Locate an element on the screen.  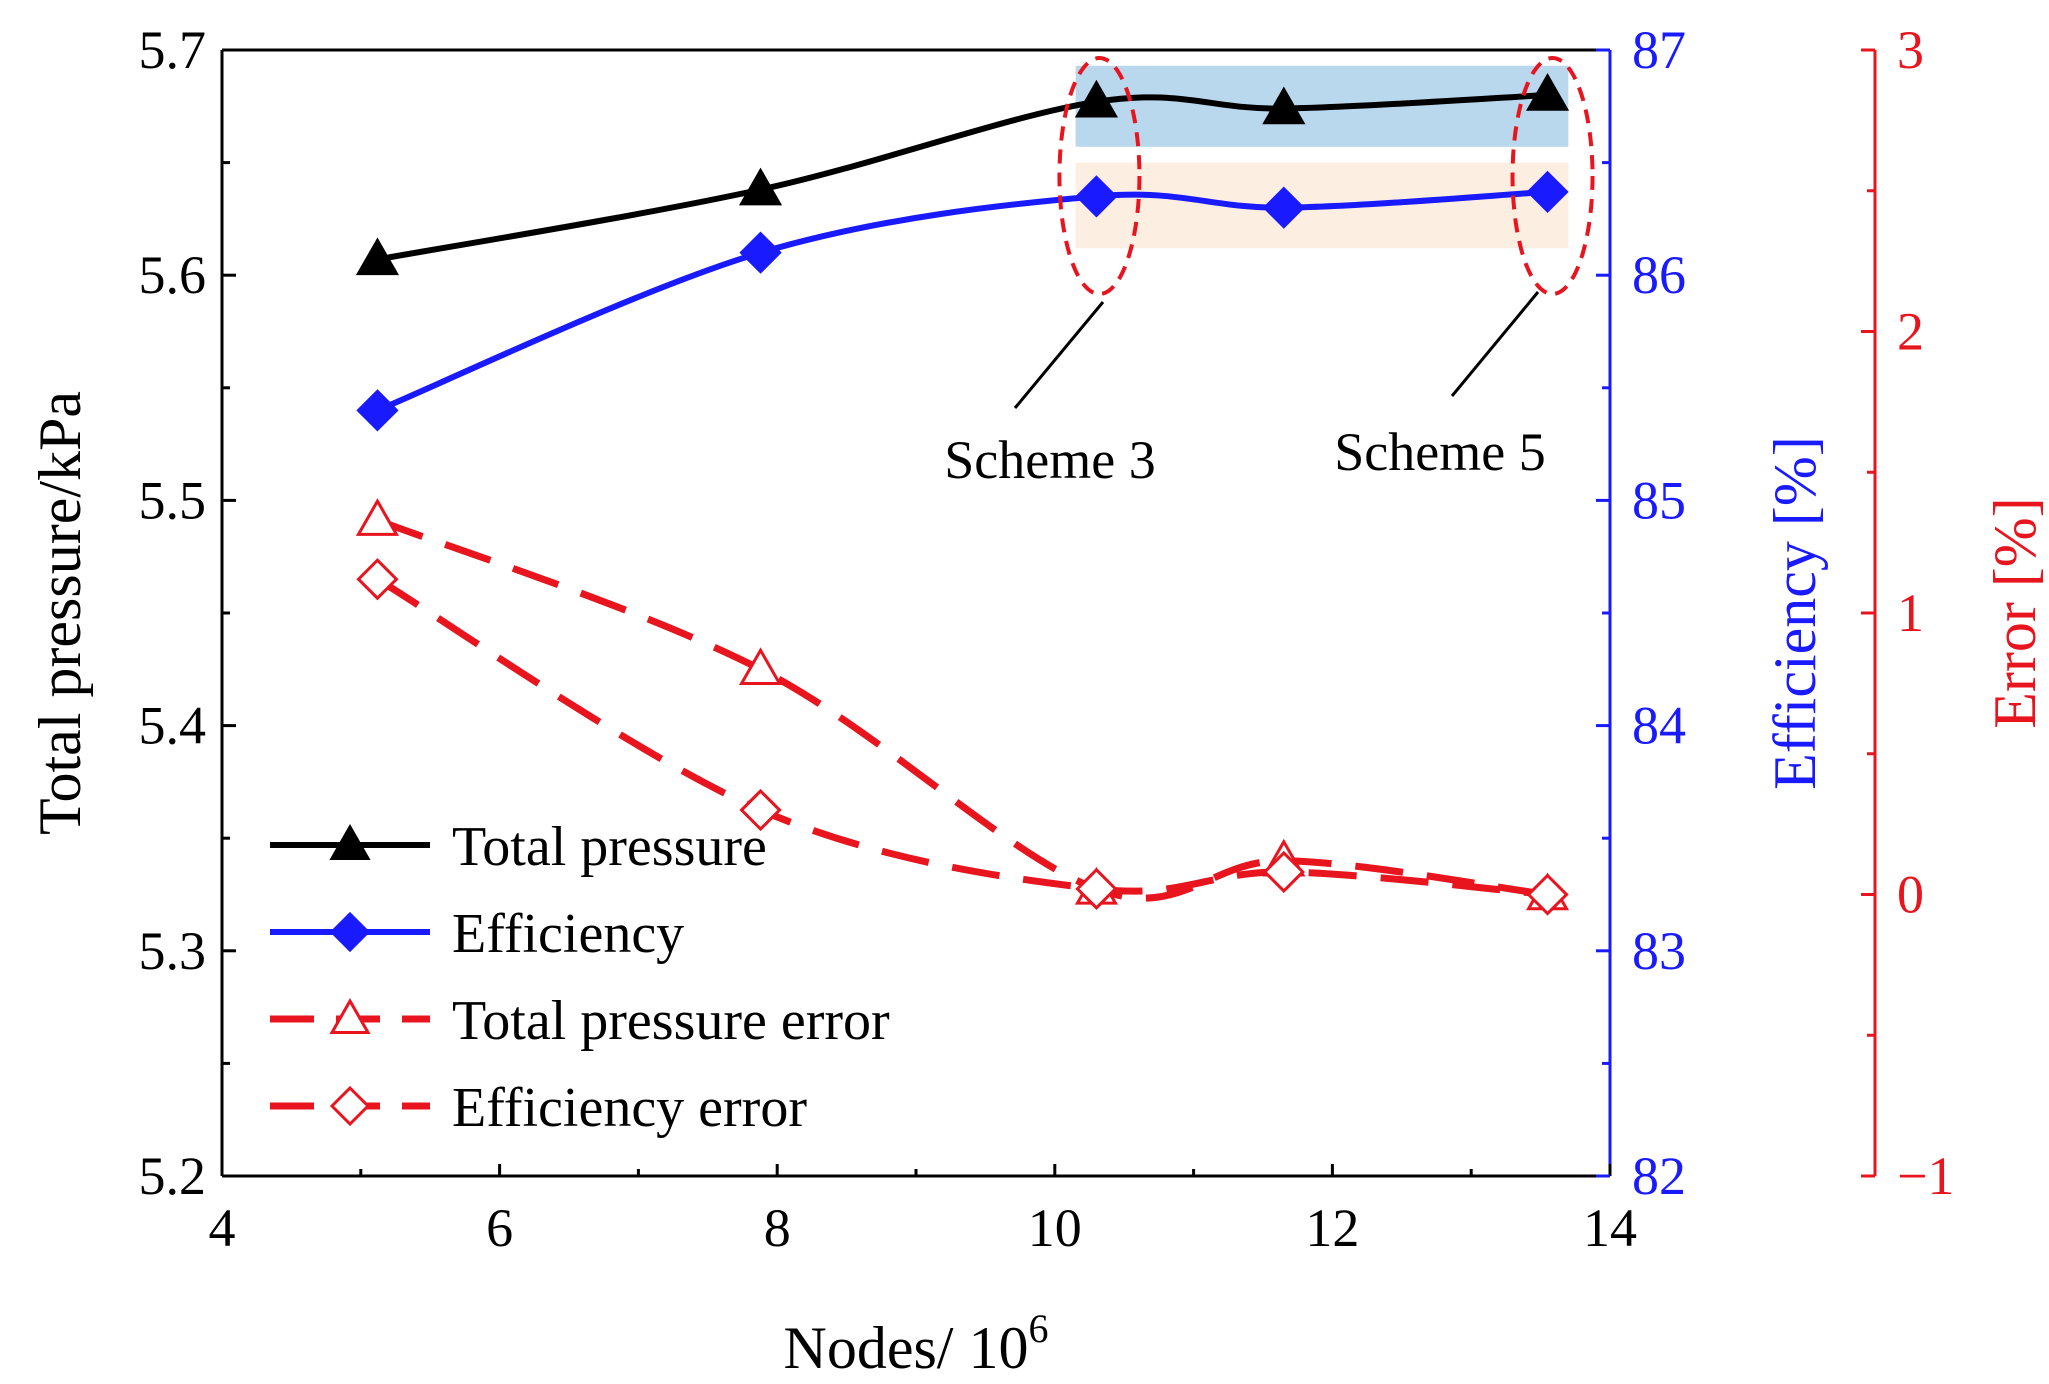
highlight-bands is located at coordinates (1322, 157).